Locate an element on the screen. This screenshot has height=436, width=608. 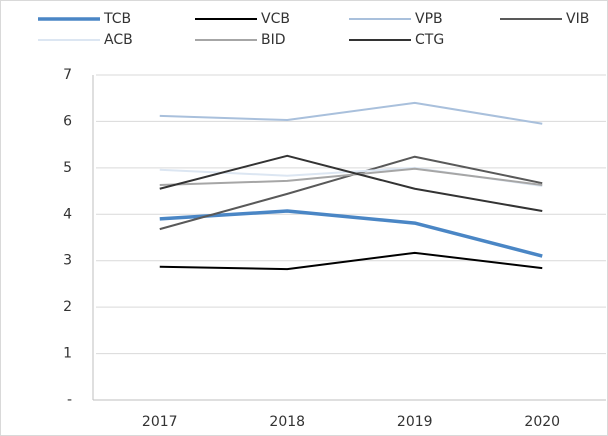
legend-label: VIB is located at coordinates (577, 19).